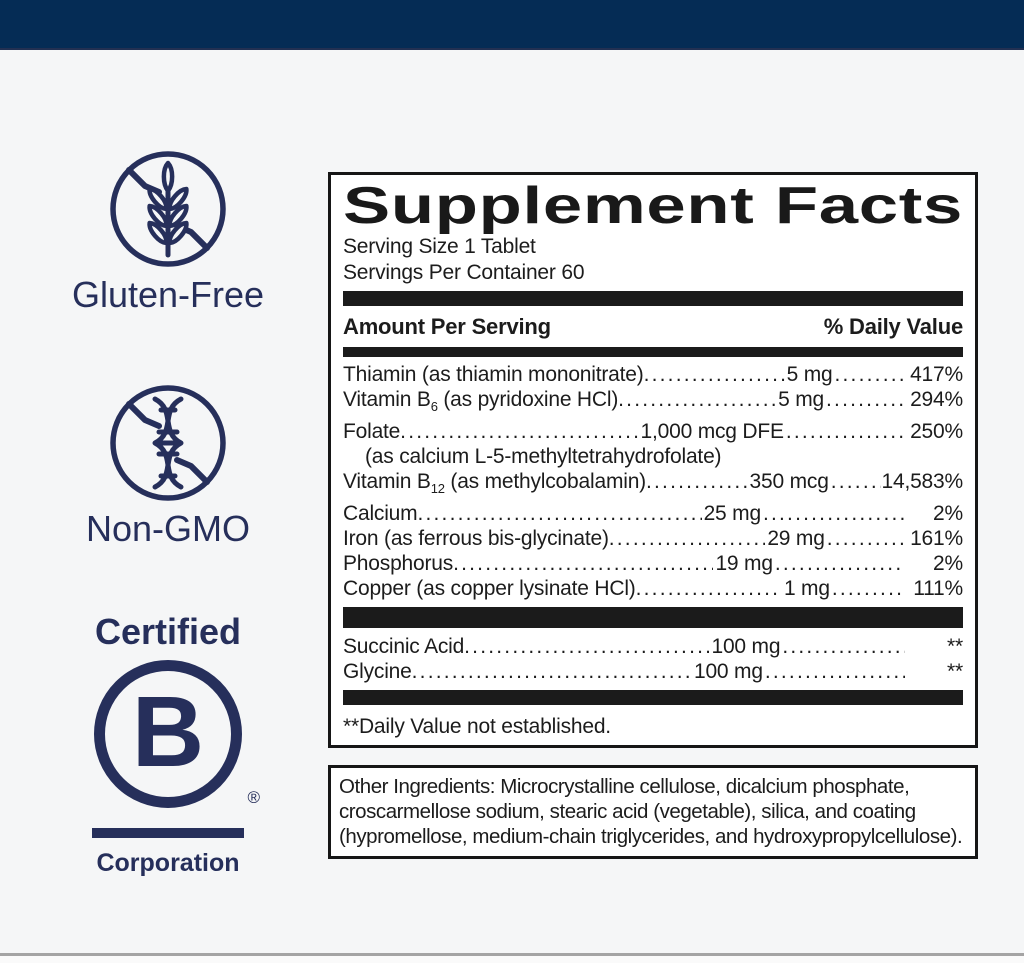  I want to click on nutrient-row: Vitamin B6 (as pyridoxine HCl) 5 mg 294%, so click(653, 403).